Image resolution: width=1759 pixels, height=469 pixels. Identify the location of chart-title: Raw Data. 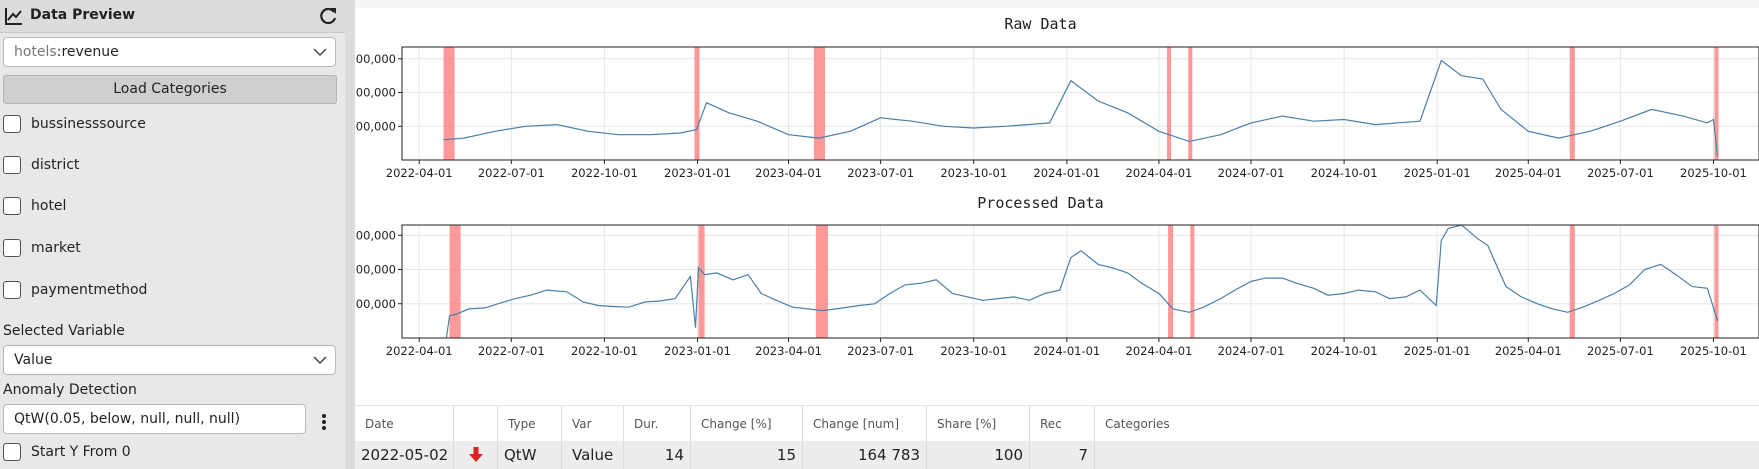
(1040, 24).